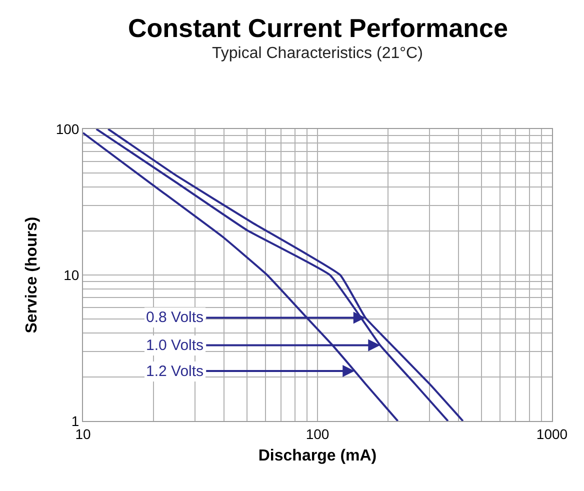 This screenshot has width=584, height=491. I want to click on x-tick-label: 1000, so click(552, 434).